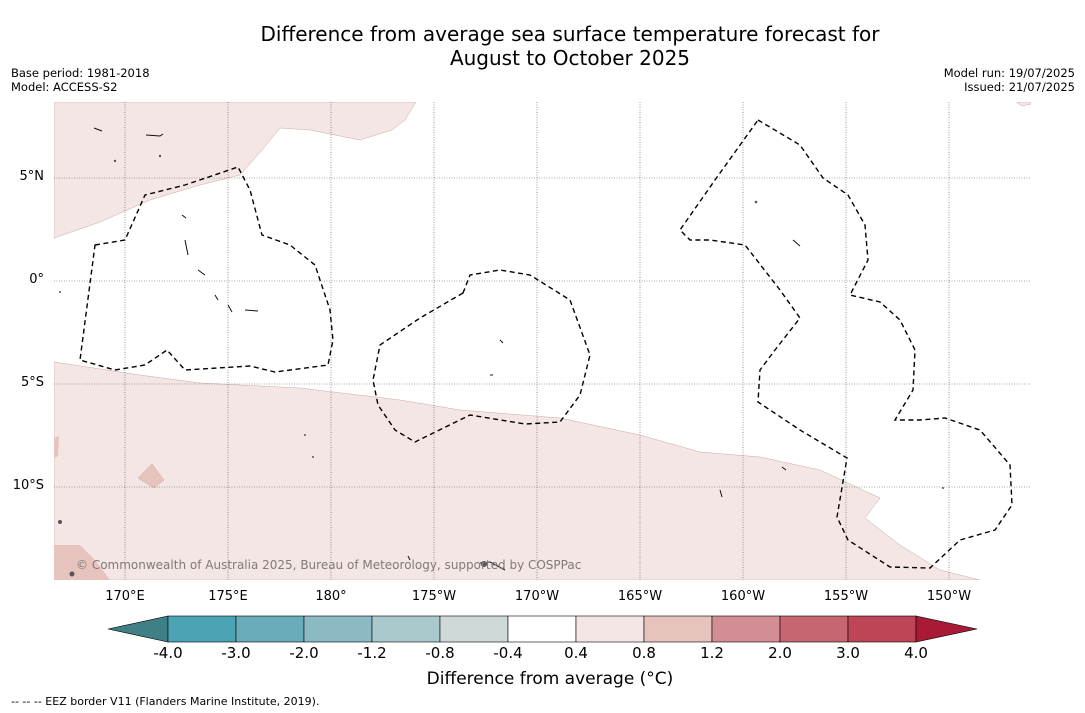  I want to click on colorbar-max-extension, so click(946, 629).